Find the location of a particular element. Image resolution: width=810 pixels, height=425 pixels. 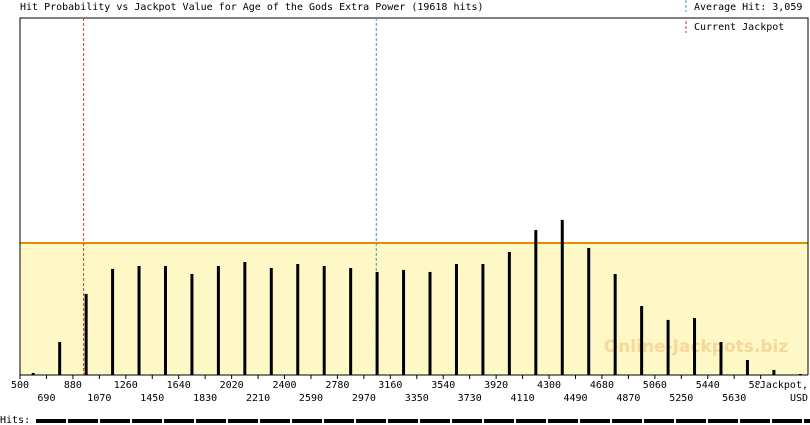

x-tick-label: 4490 is located at coordinates (575, 398).